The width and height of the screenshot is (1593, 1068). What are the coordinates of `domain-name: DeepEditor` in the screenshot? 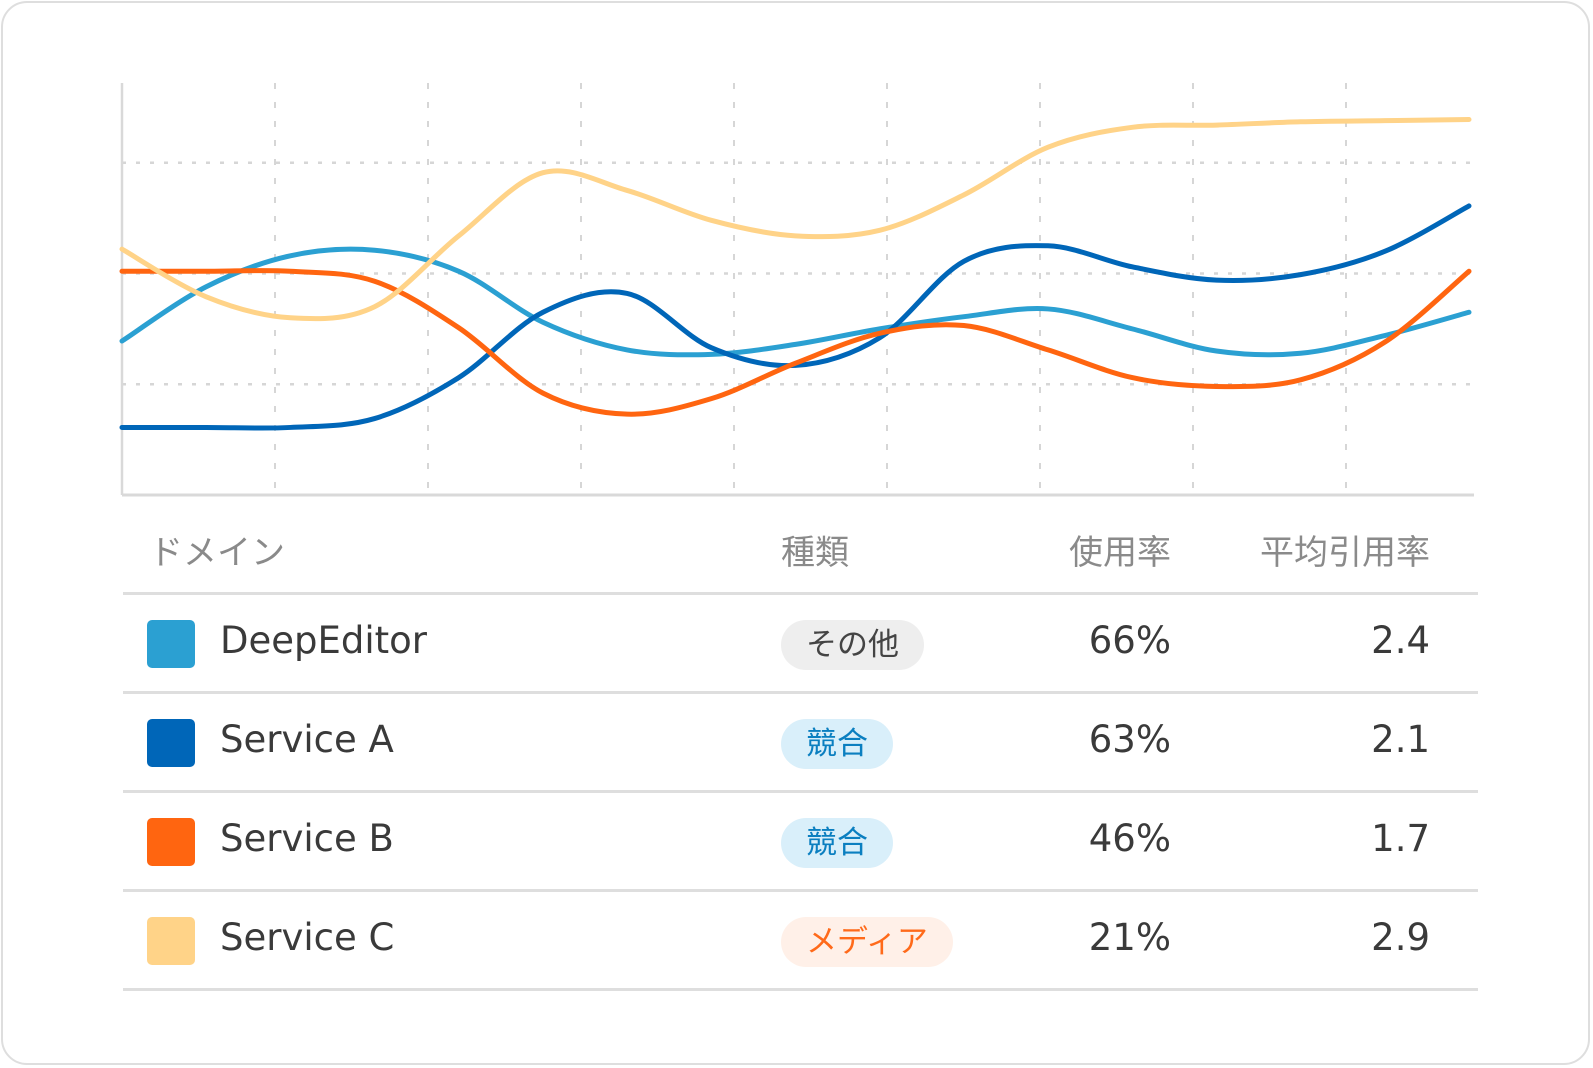 It's located at (324, 640).